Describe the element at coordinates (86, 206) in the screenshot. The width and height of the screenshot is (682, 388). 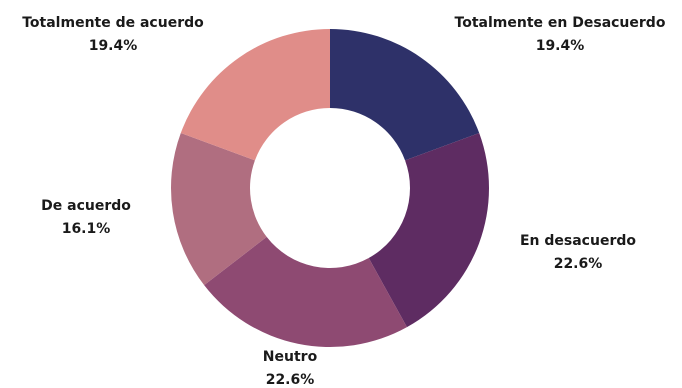
I see `slice-name-label: De acuerdo` at that location.